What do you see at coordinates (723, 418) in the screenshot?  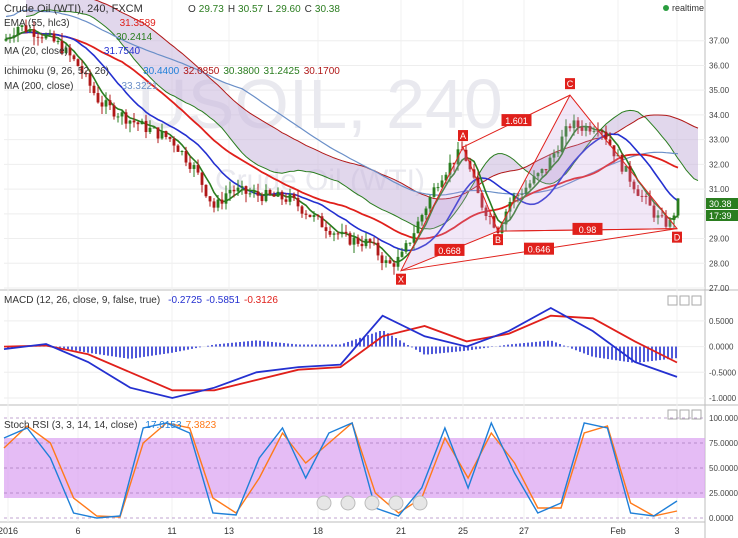 I see `rsi-tick-label: 100.0000` at bounding box center [723, 418].